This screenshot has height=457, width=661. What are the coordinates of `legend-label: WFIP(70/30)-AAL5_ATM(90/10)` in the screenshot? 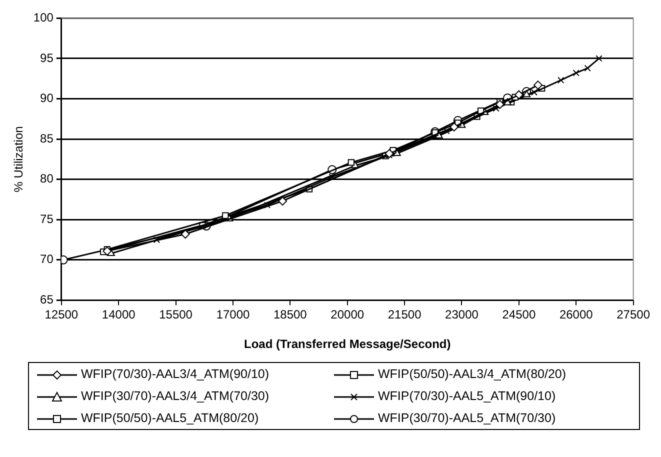 It's located at (467, 396).